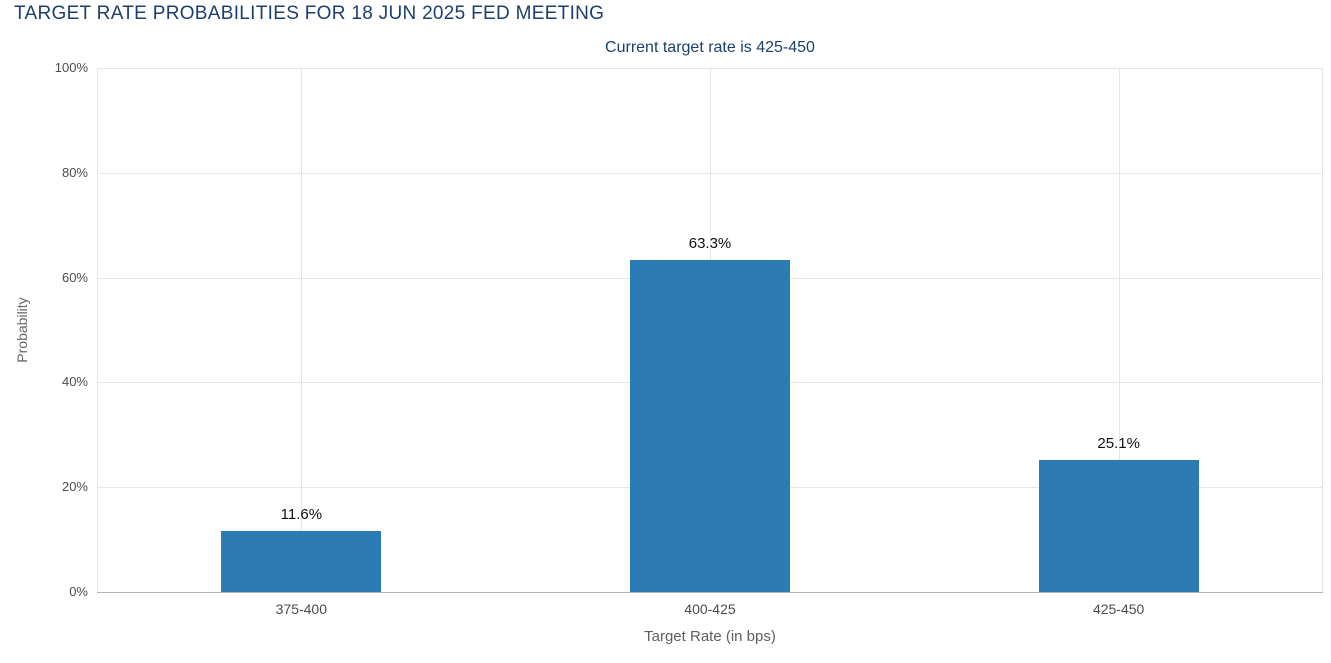  What do you see at coordinates (301, 515) in the screenshot?
I see `bar-value-label: 11.6%` at bounding box center [301, 515].